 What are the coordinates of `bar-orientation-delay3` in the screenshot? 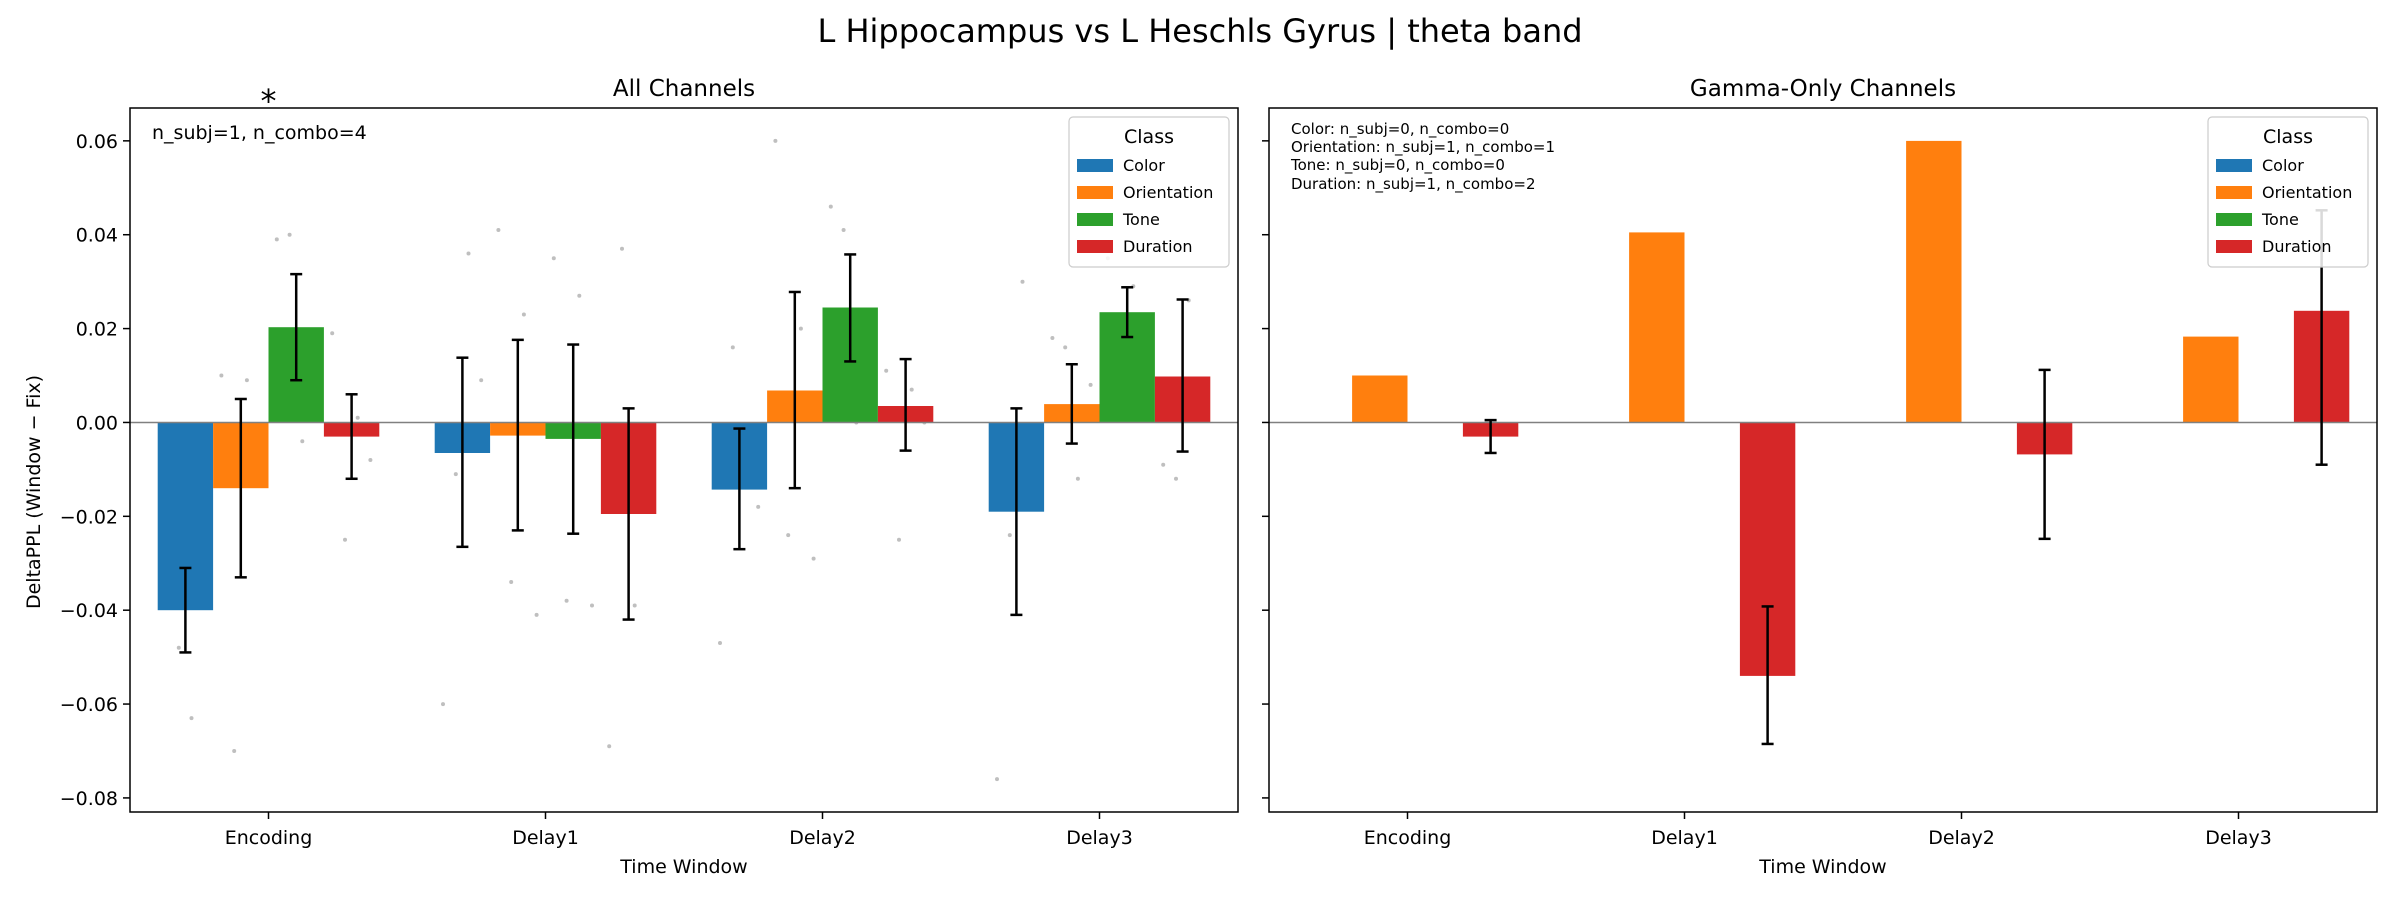 It's located at (2211, 379).